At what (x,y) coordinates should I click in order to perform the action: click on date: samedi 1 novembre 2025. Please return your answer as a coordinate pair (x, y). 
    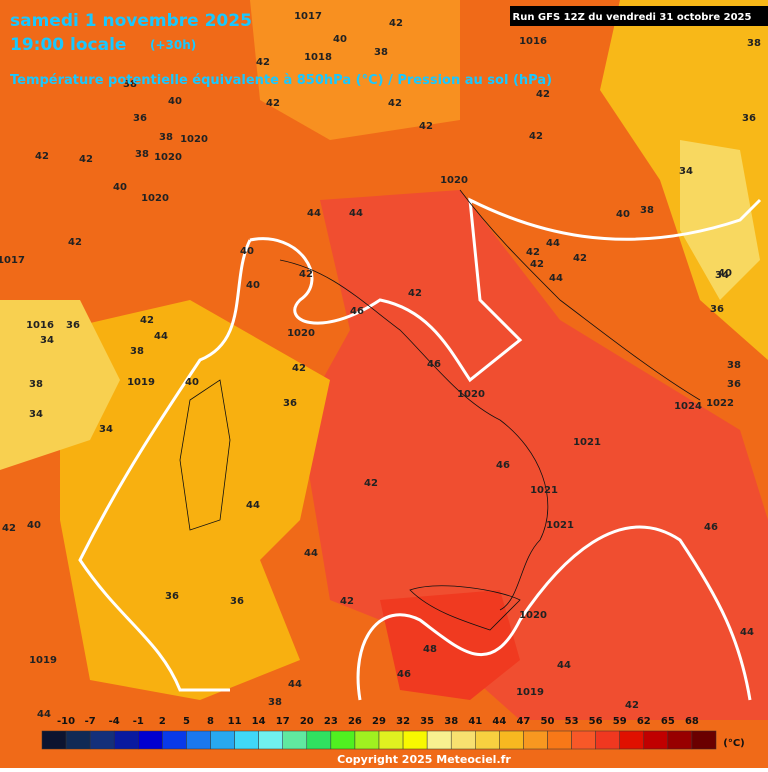
    Looking at the image, I should click on (131, 21).